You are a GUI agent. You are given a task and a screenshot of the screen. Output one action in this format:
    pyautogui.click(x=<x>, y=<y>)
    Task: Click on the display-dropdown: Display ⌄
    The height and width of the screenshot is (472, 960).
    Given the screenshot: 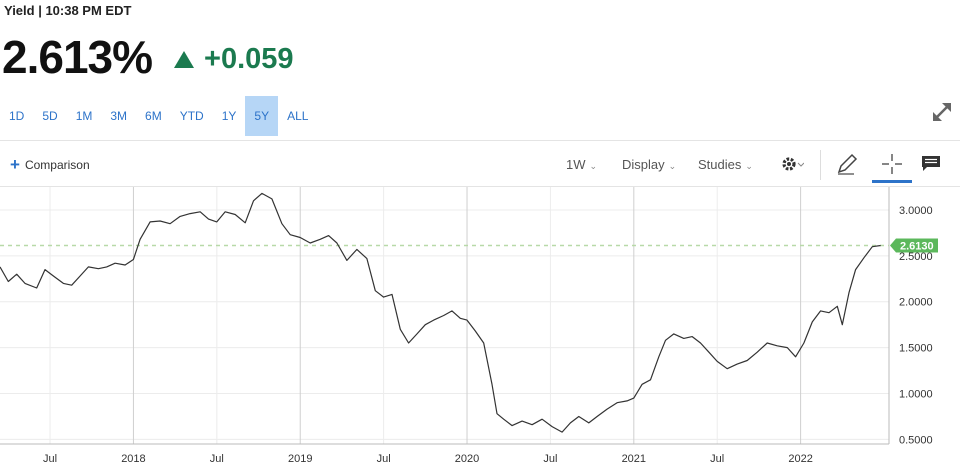 What is the action you would take?
    pyautogui.click(x=649, y=164)
    